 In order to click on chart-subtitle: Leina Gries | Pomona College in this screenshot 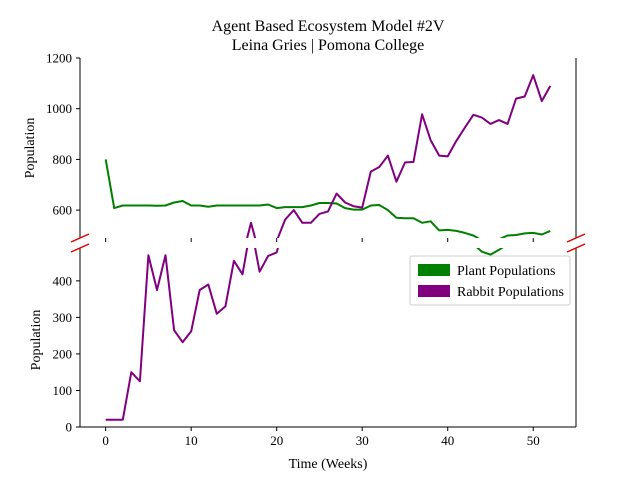, I will do `click(328, 45)`.